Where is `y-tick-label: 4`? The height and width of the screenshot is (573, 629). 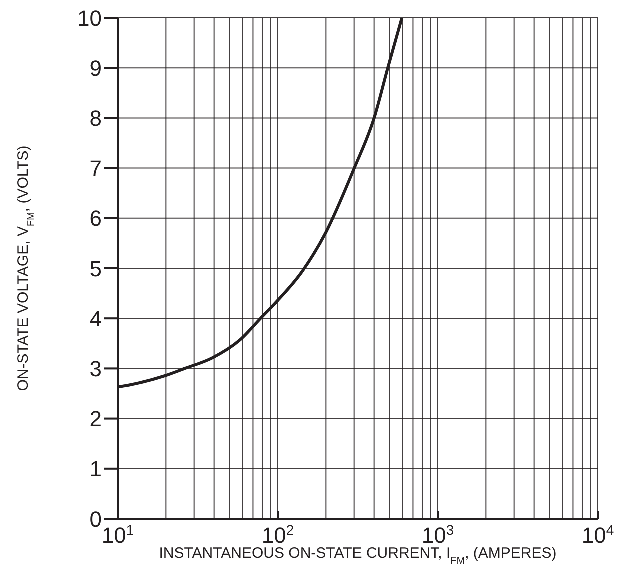
y-tick-label: 4 is located at coordinates (96, 319).